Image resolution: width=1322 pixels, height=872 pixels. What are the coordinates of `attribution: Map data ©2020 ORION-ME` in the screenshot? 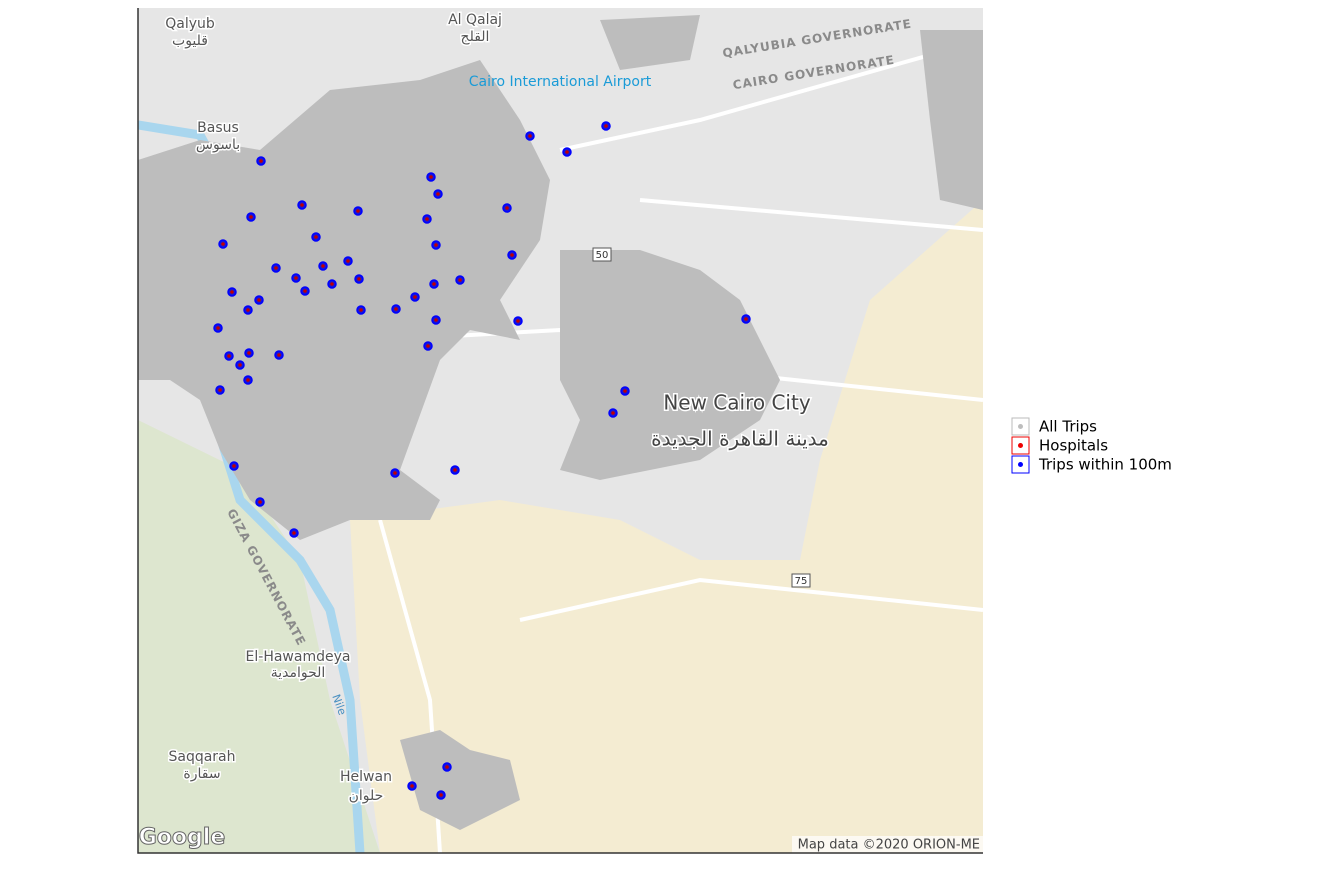 It's located at (889, 845).